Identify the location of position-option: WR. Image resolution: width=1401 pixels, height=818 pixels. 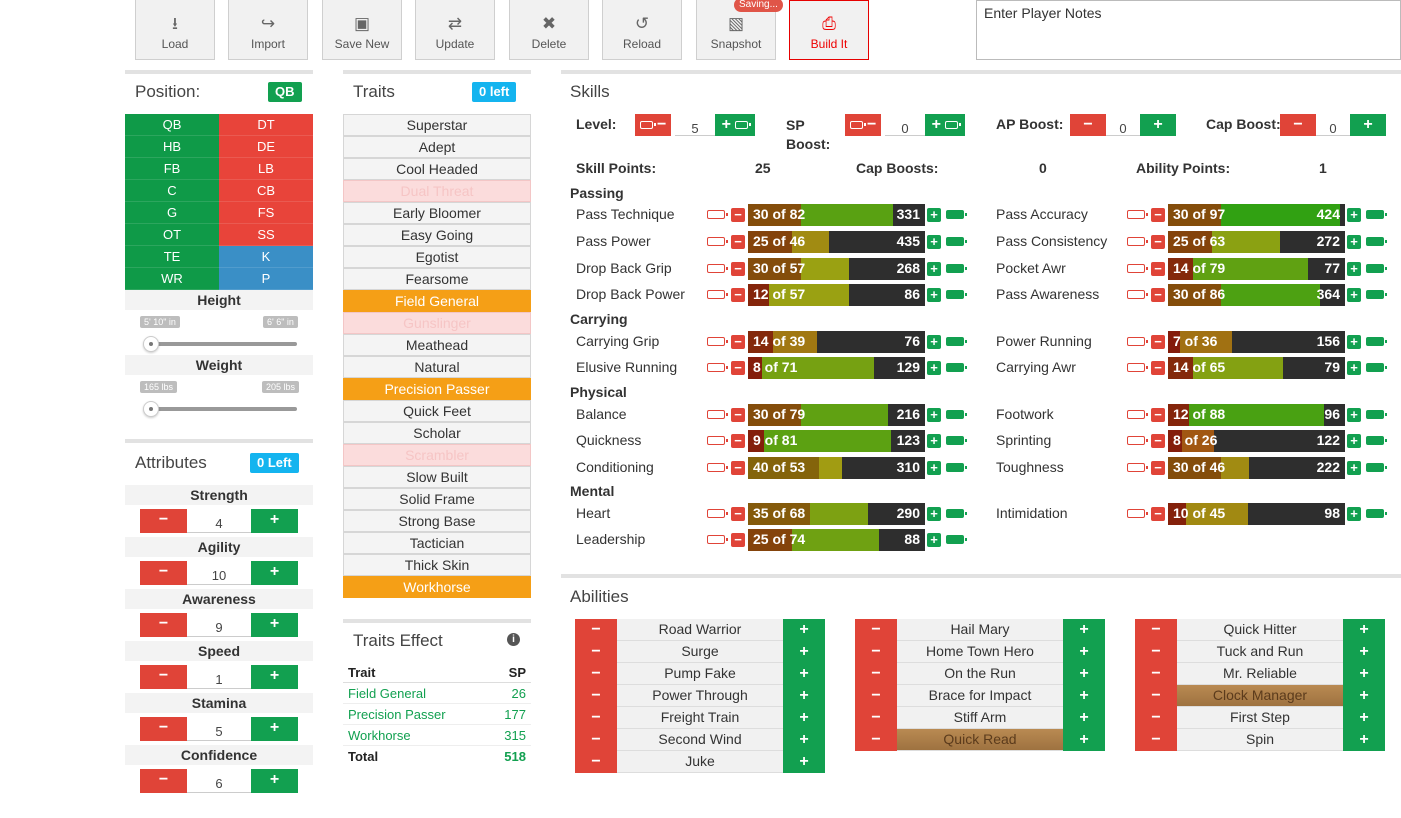
(172, 279).